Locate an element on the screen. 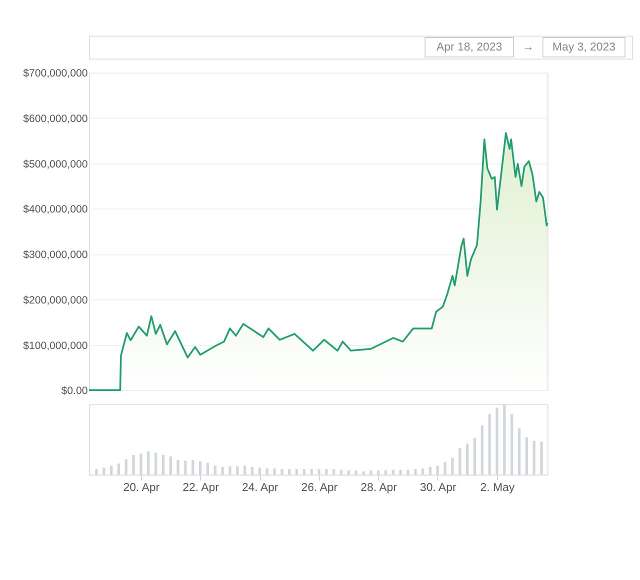  text: May 3, 2023 is located at coordinates (584, 48).